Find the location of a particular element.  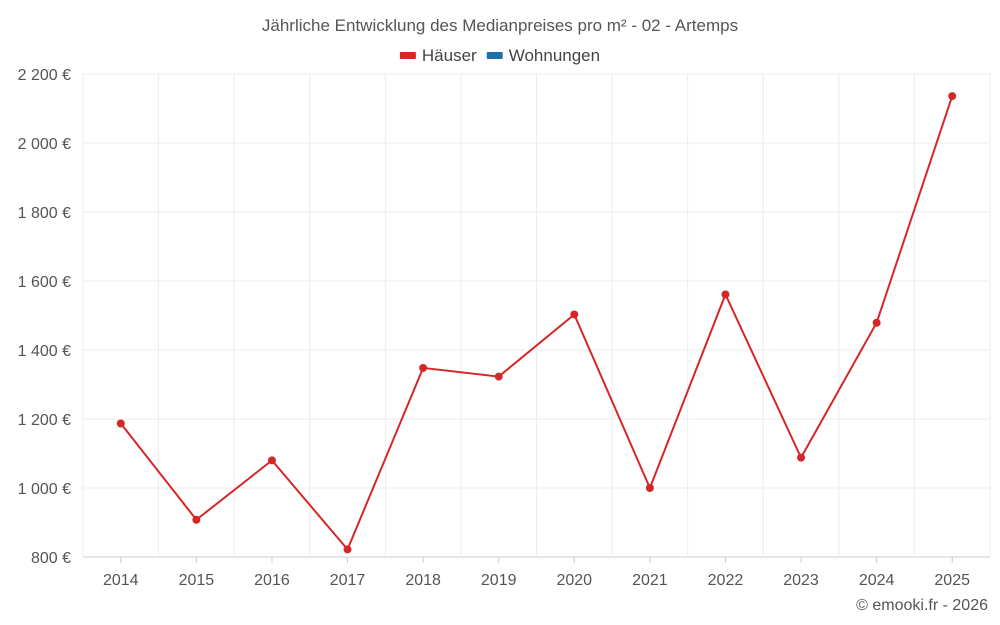

y-tick-label: 1 200 € is located at coordinates (44, 420).